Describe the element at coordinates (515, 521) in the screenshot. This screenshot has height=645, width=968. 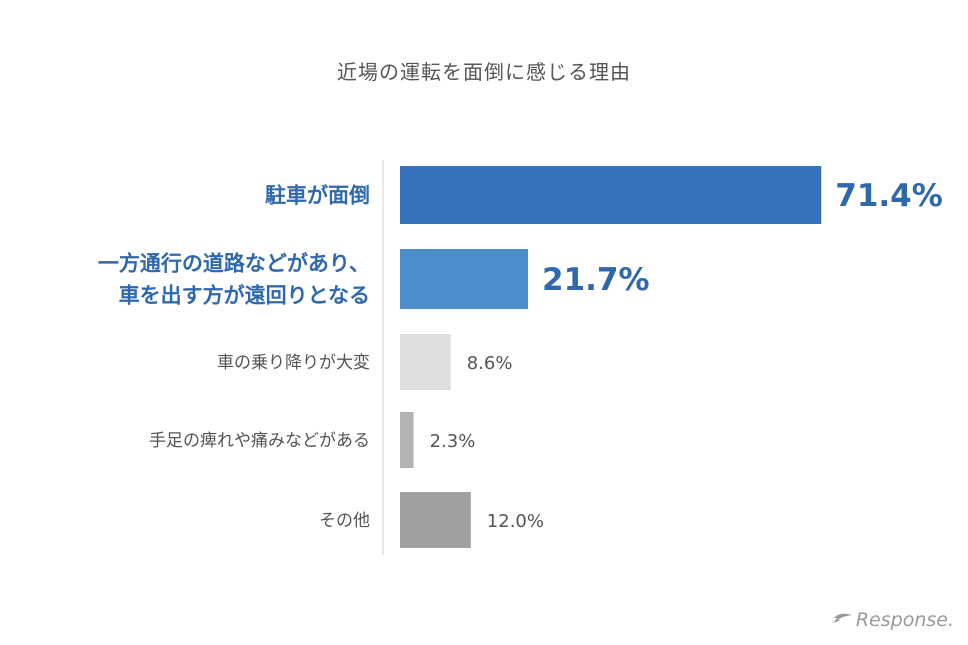
I see `value-label-5: 12.0%` at that location.